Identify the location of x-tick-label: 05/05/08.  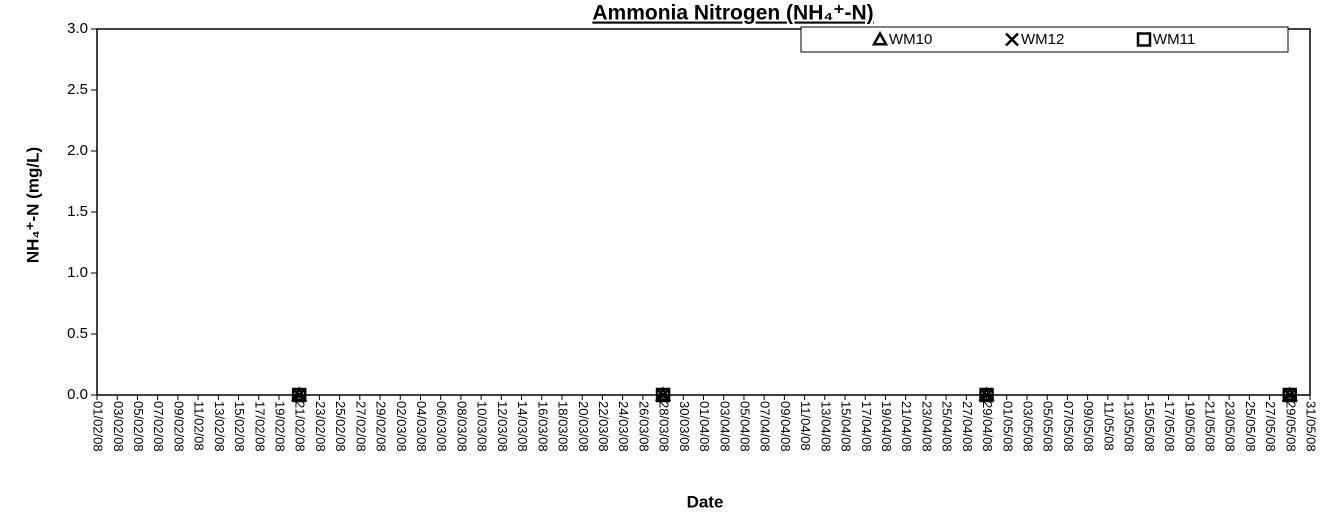
(1048, 426).